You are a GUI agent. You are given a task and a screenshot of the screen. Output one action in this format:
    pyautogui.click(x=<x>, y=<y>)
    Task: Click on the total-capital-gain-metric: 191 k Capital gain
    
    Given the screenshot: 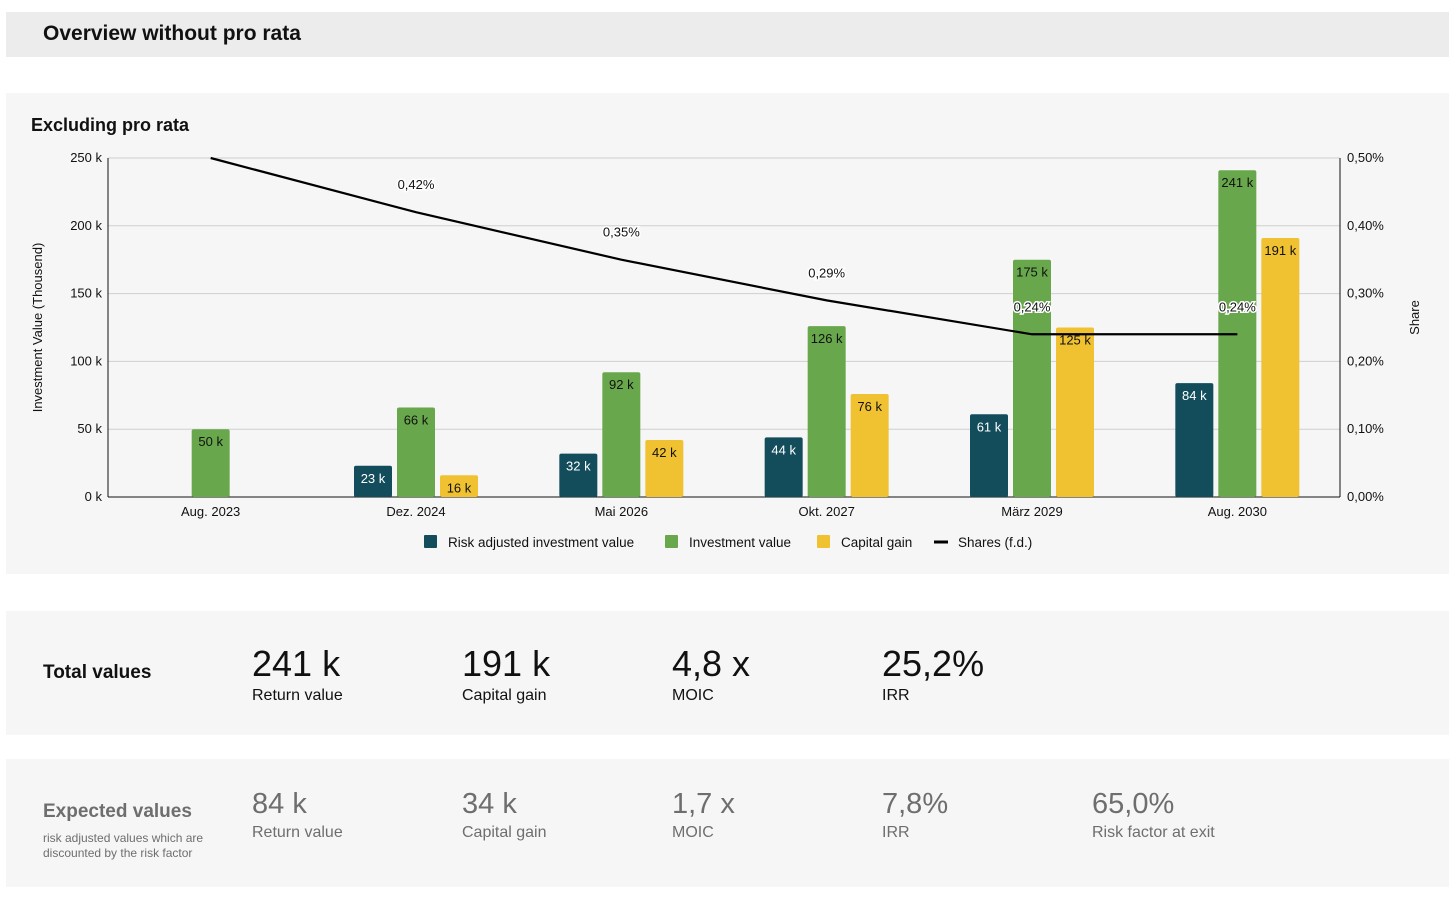 What is the action you would take?
    pyautogui.click(x=506, y=675)
    